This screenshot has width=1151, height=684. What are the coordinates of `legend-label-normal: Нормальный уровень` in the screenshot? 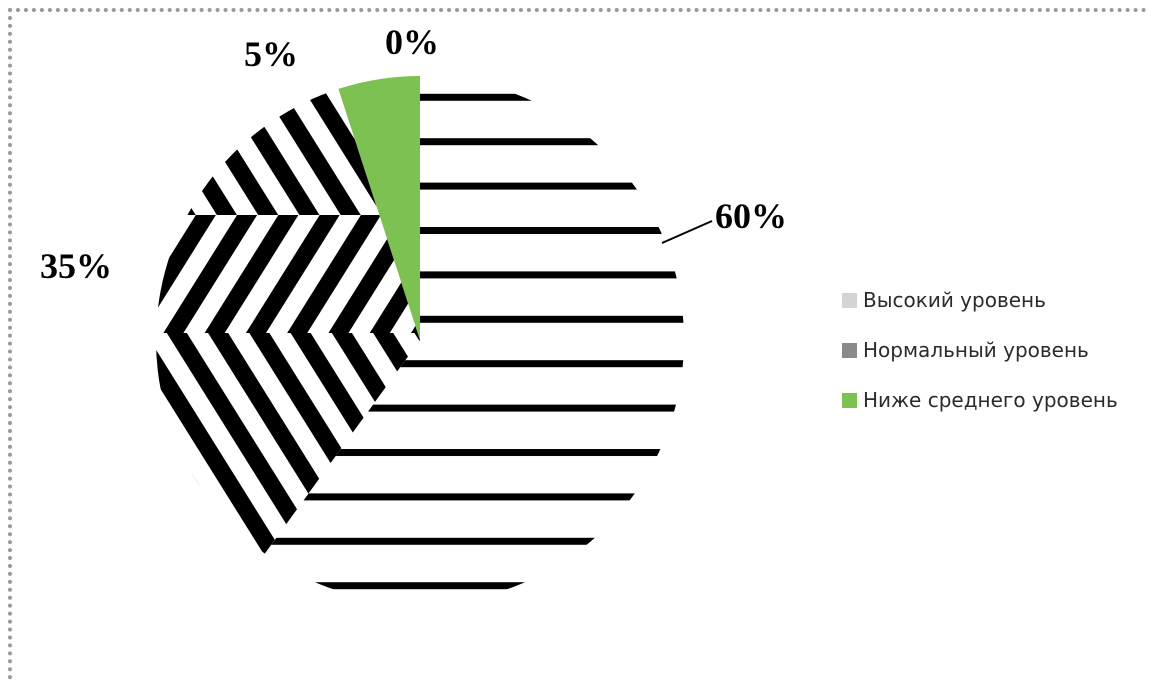 It's located at (976, 350).